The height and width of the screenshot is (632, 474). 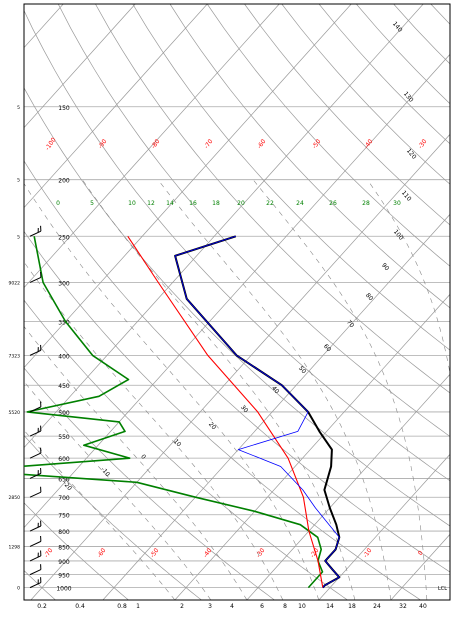 What do you see at coordinates (64, 479) in the screenshot?
I see `pressure-label: 650` at bounding box center [64, 479].